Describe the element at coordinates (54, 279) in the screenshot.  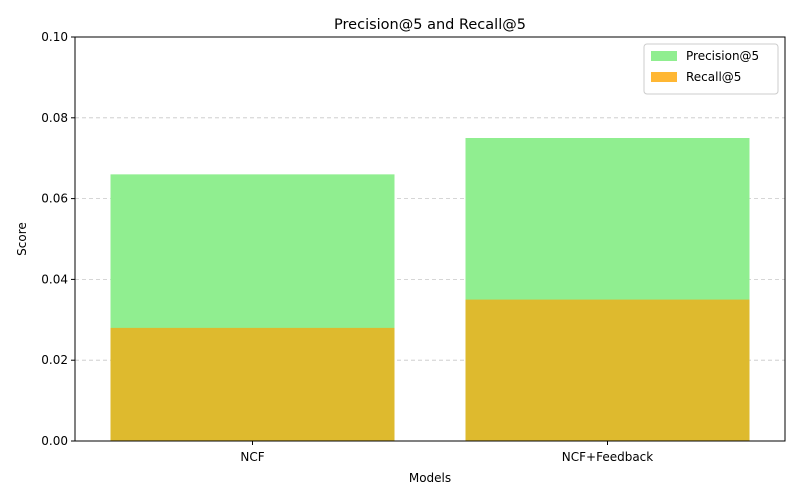
I see `y-tick-label: 0.04` at that location.